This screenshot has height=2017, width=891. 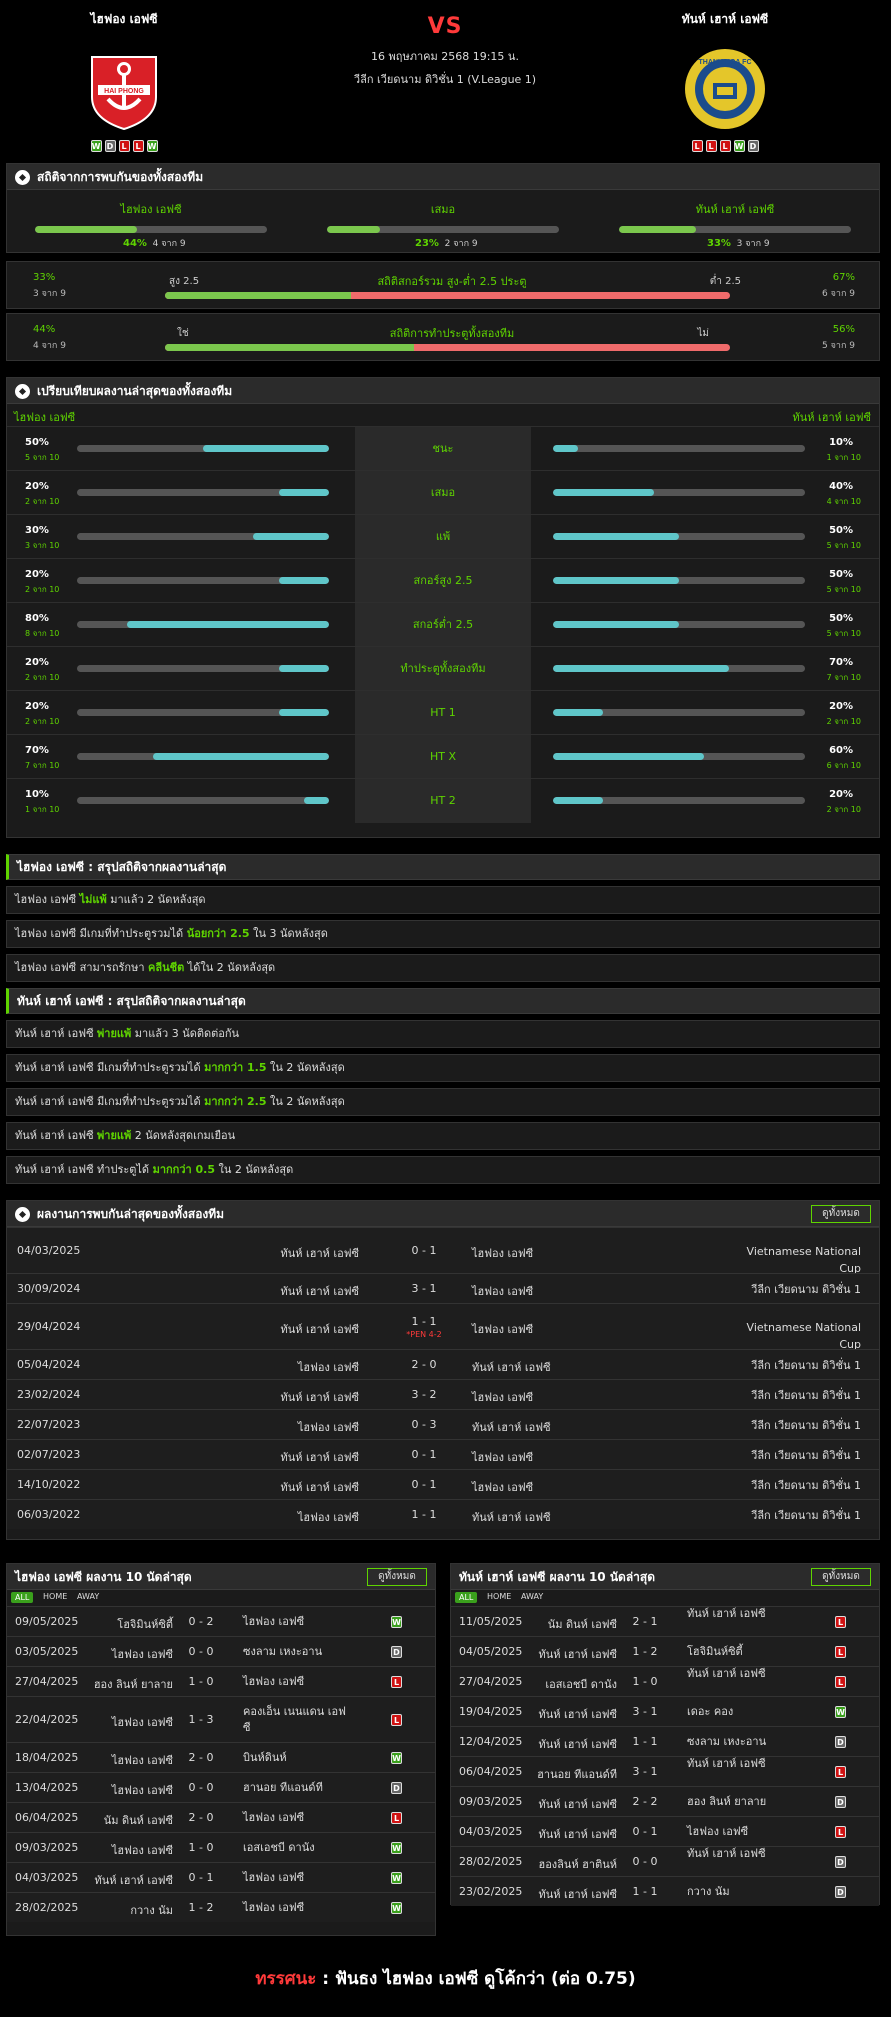 What do you see at coordinates (443, 800) in the screenshot?
I see `compare-row: 10% 1 จาก 10 HT 2 20% 2 จาก 10` at bounding box center [443, 800].